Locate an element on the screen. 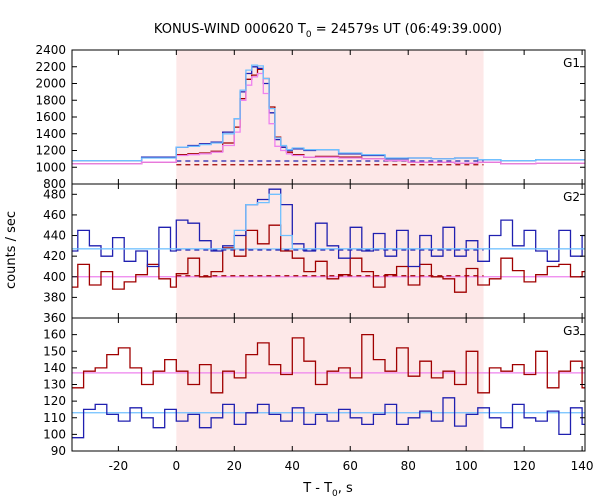 This screenshot has height=500, width=600. y-tick-label: 440 is located at coordinates (54, 236).